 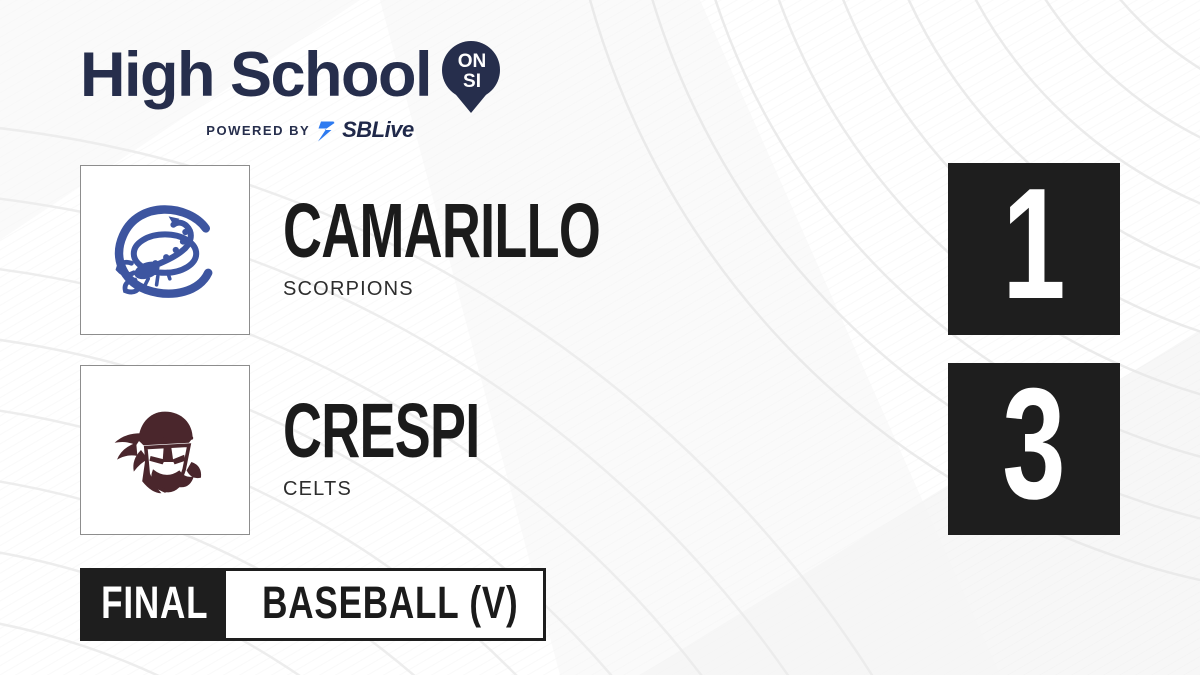 I want to click on team-logo-box-camarillo, so click(x=165, y=250).